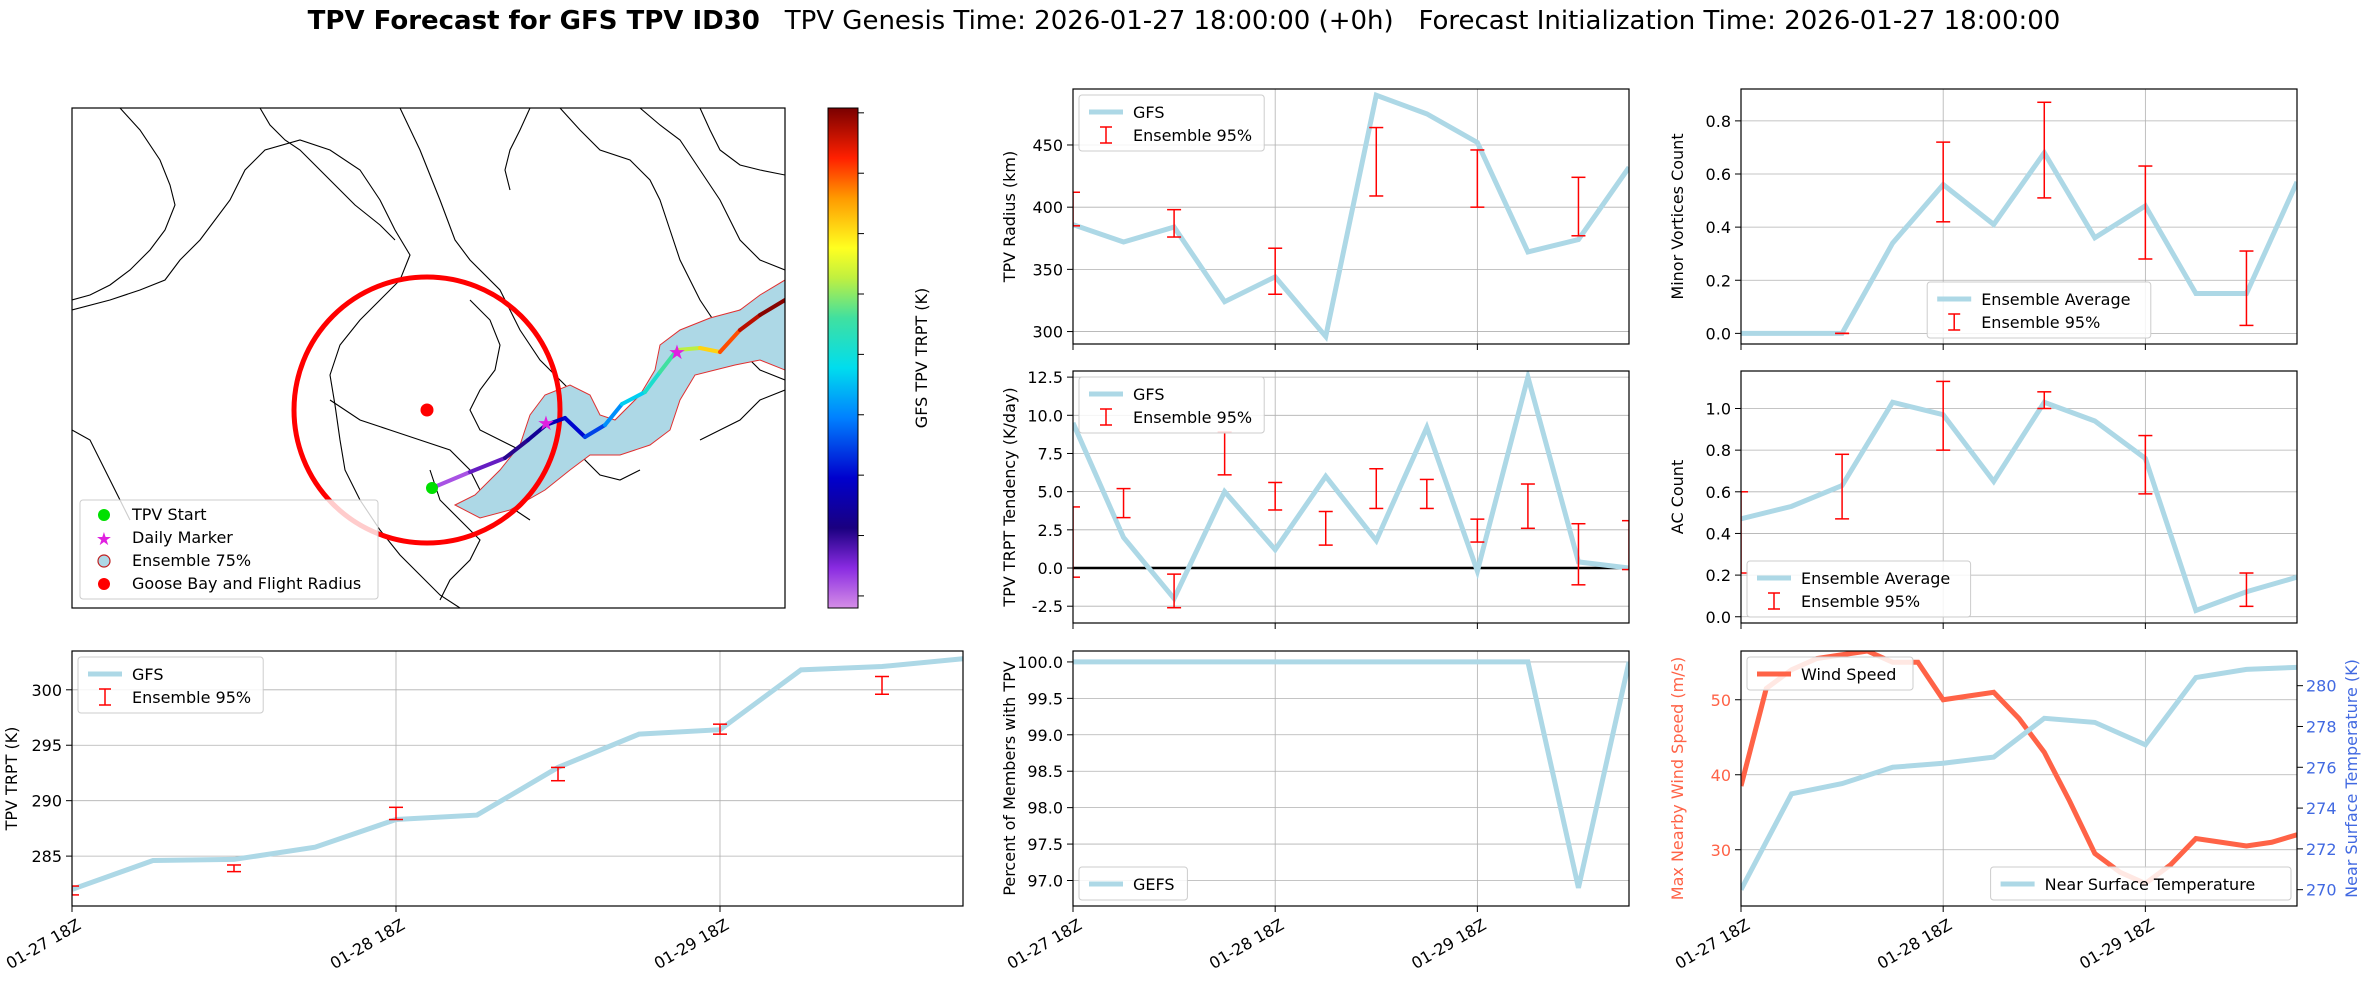 Image resolution: width=2368 pixels, height=982 pixels. I want to click on y-tick-label: 10.0, so click(1045, 415).